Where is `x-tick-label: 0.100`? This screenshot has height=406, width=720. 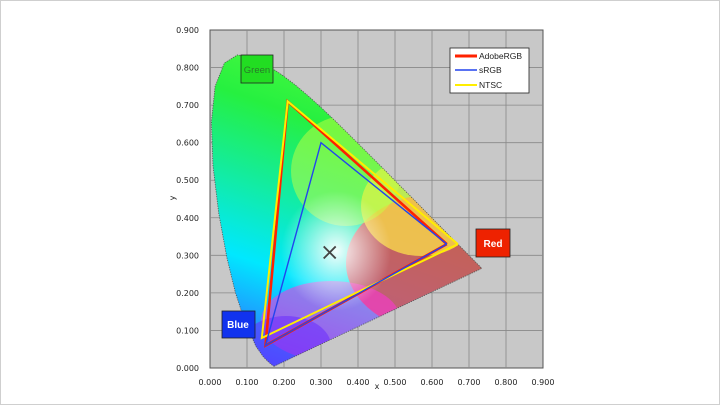
x-tick-label: 0.100 is located at coordinates (247, 382).